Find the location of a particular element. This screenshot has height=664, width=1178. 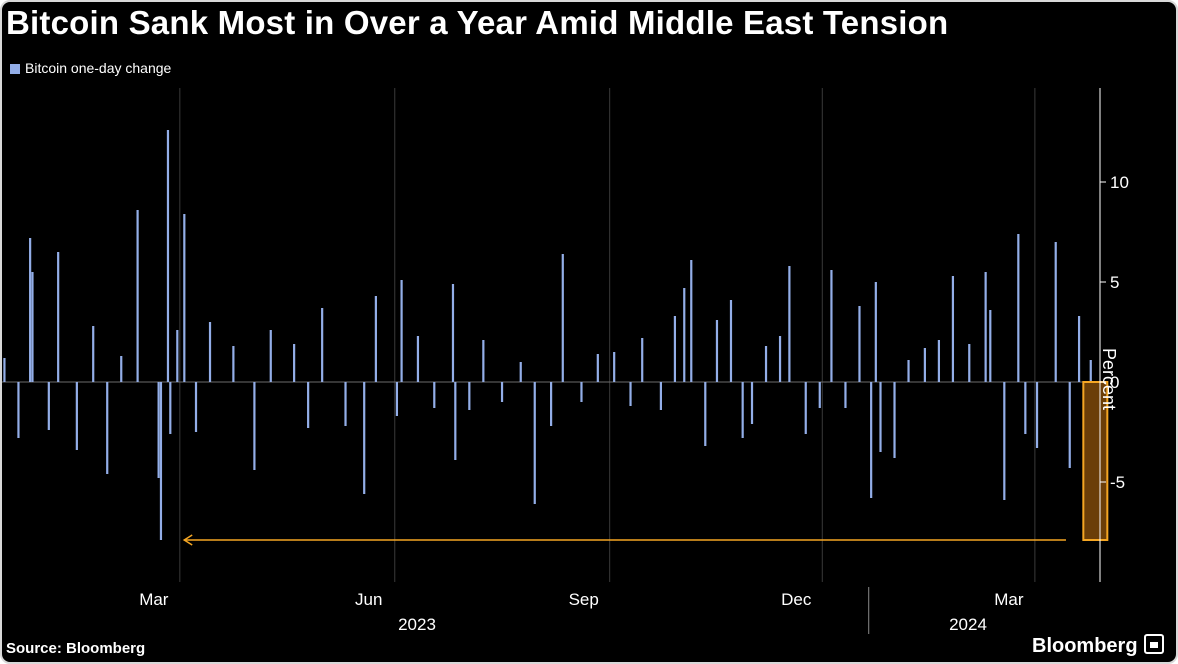

y-tick-label: 5 is located at coordinates (1114, 282).